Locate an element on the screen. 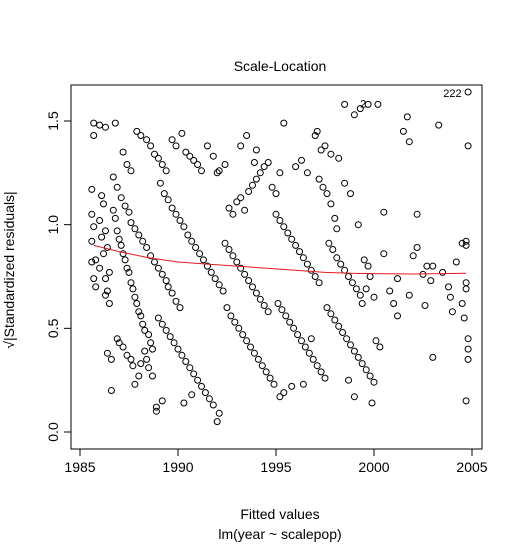 The image size is (523, 544). x-axis: 1985 1990 1995 2000 2005 is located at coordinates (276, 462).